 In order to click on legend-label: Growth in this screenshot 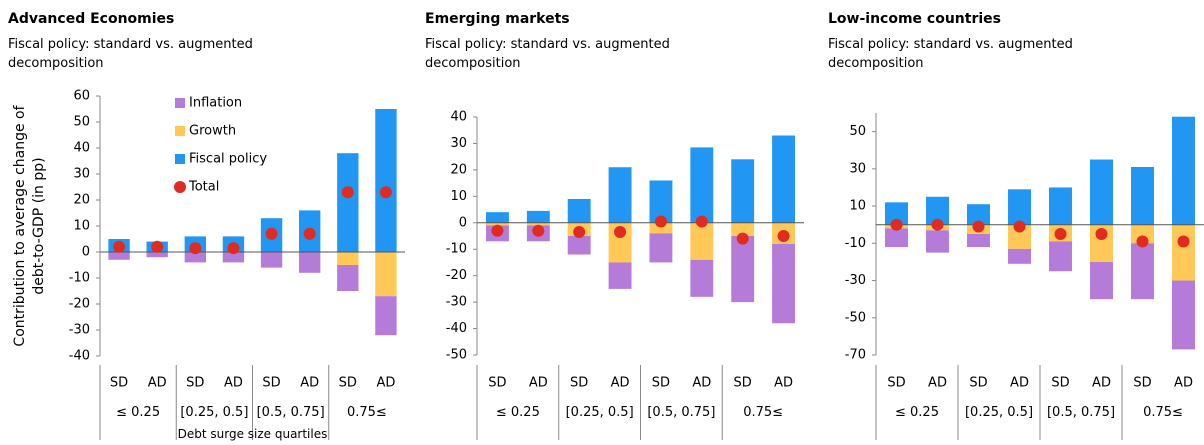, I will do `click(212, 131)`.